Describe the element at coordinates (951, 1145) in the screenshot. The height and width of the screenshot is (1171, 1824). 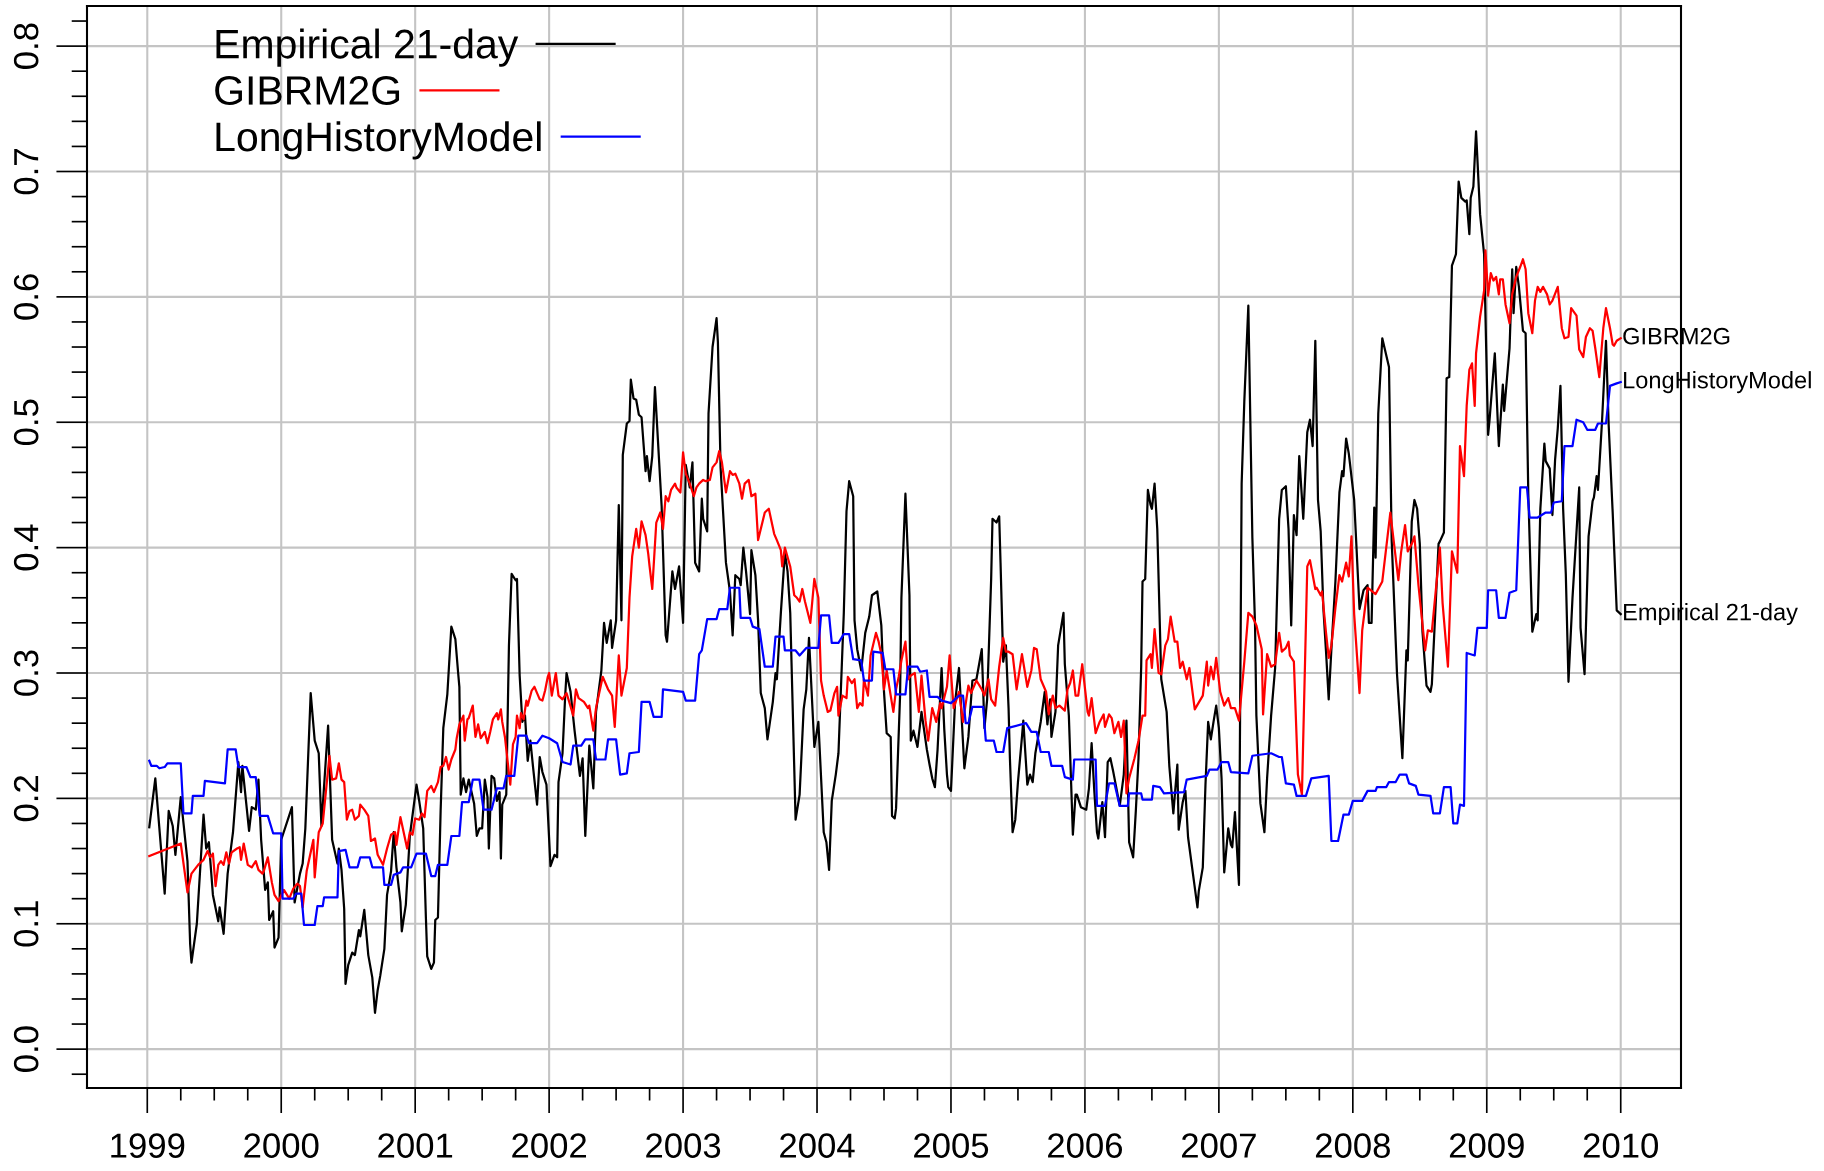
I see `x-tick-label: 2005` at that location.